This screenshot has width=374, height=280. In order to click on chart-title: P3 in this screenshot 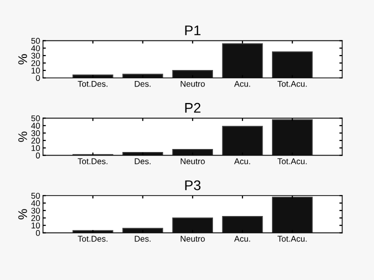, I will do `click(192, 185)`.